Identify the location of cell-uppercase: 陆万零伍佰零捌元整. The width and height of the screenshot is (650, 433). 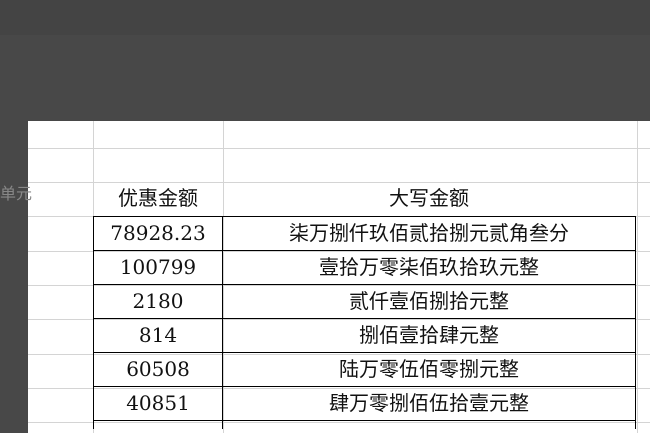
(429, 369).